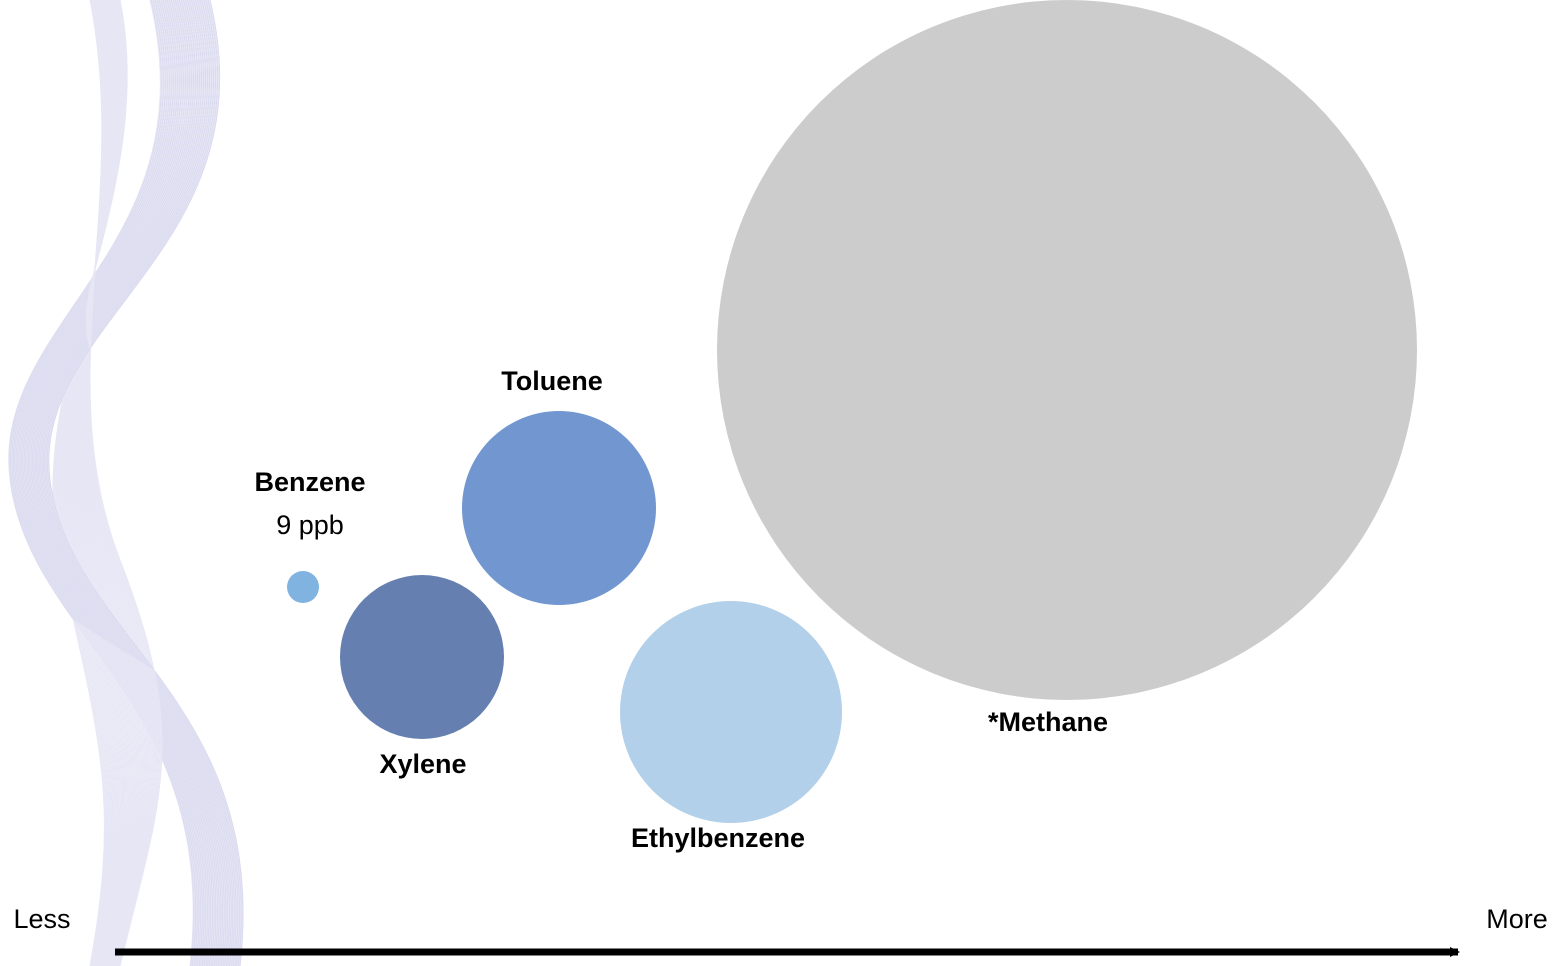 This screenshot has height=966, width=1566. What do you see at coordinates (552, 381) in the screenshot?
I see `node-label: Toluene` at bounding box center [552, 381].